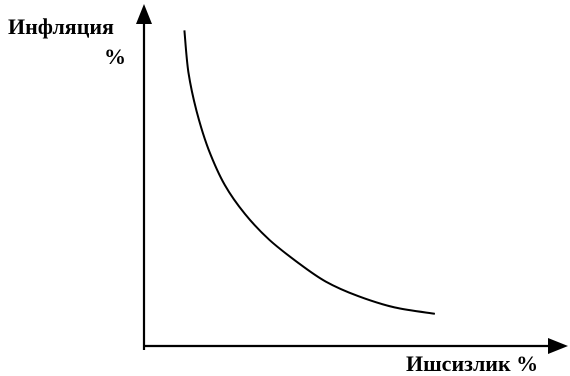  Describe the element at coordinates (115, 56) in the screenshot. I see `y-axis-unit-label: %` at that location.